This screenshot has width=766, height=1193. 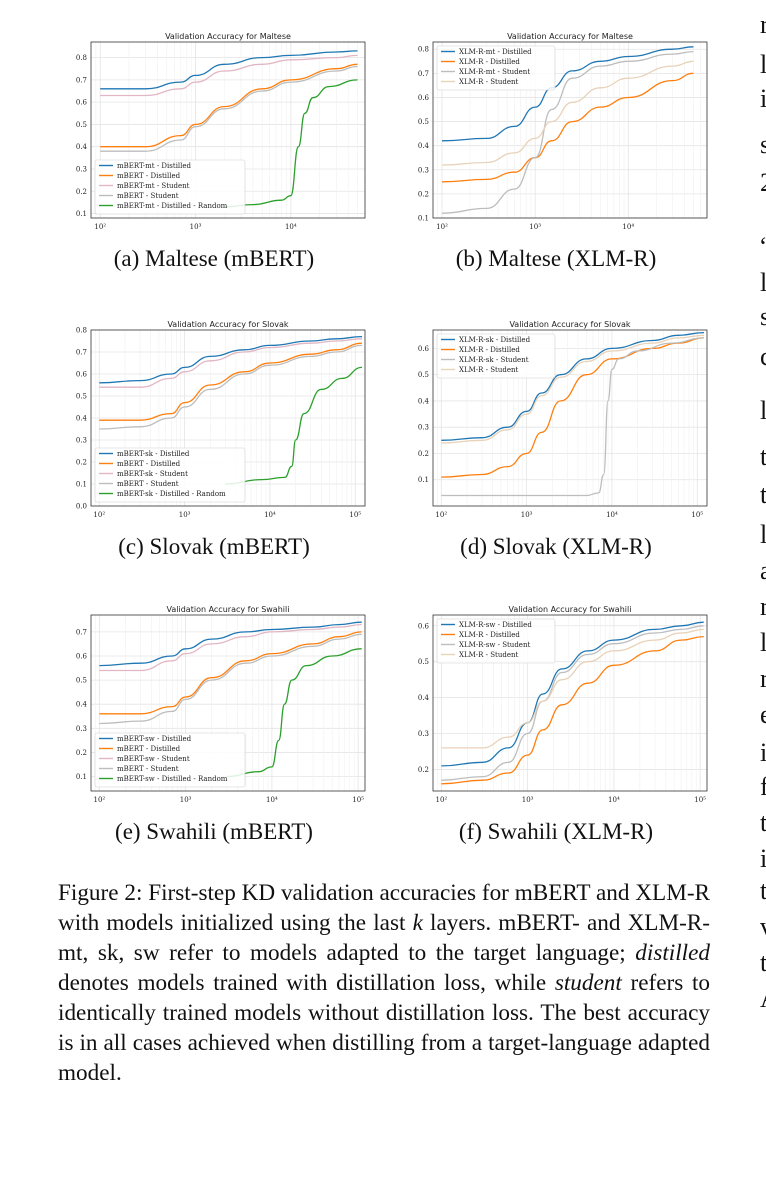 What do you see at coordinates (495, 625) in the screenshot?
I see `legend-label: XLM-R-sw - Distilled` at bounding box center [495, 625].